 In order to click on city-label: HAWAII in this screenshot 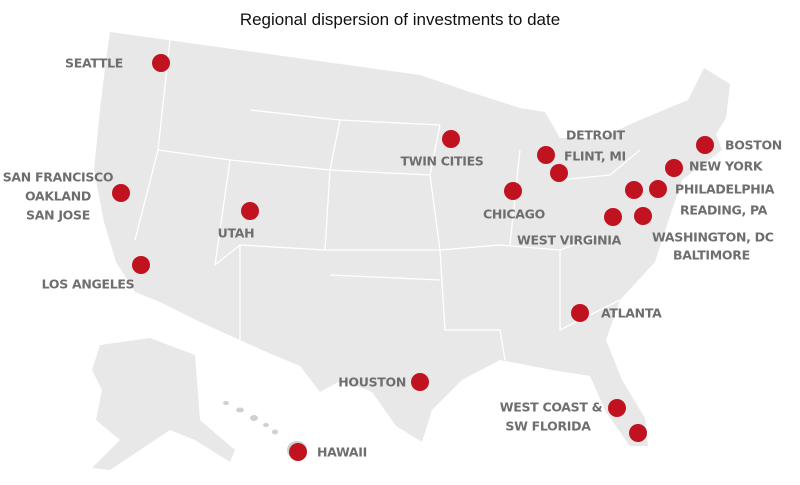, I will do `click(342, 452)`.